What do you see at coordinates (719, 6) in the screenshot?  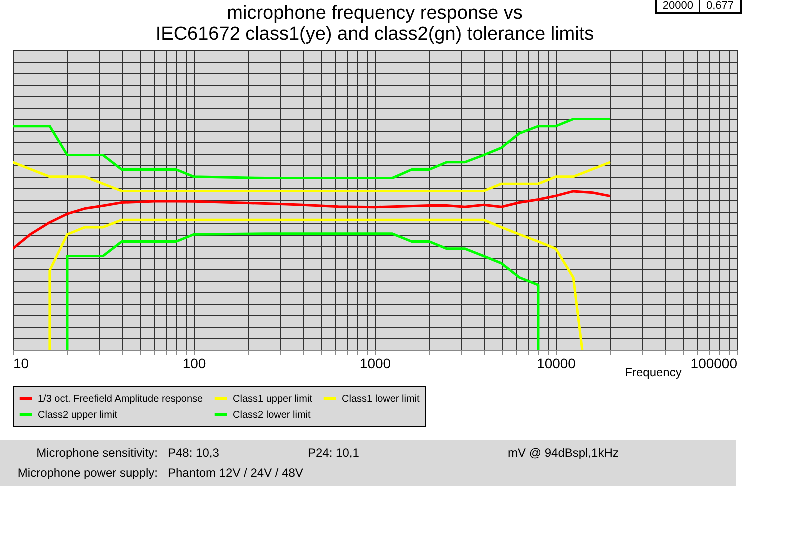 I see `text: 0,677` at bounding box center [719, 6].